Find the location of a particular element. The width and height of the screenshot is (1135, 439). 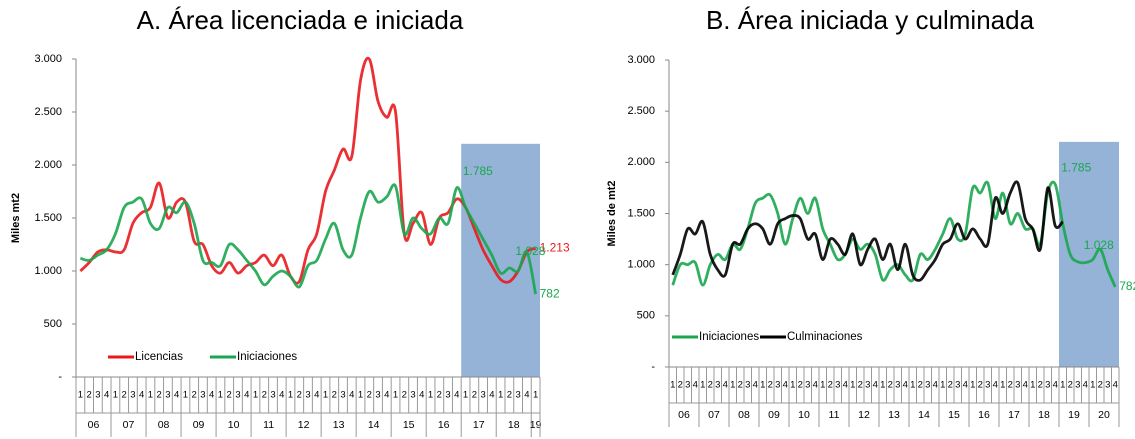

y-tick-label: 3.000 is located at coordinates (641, 60).